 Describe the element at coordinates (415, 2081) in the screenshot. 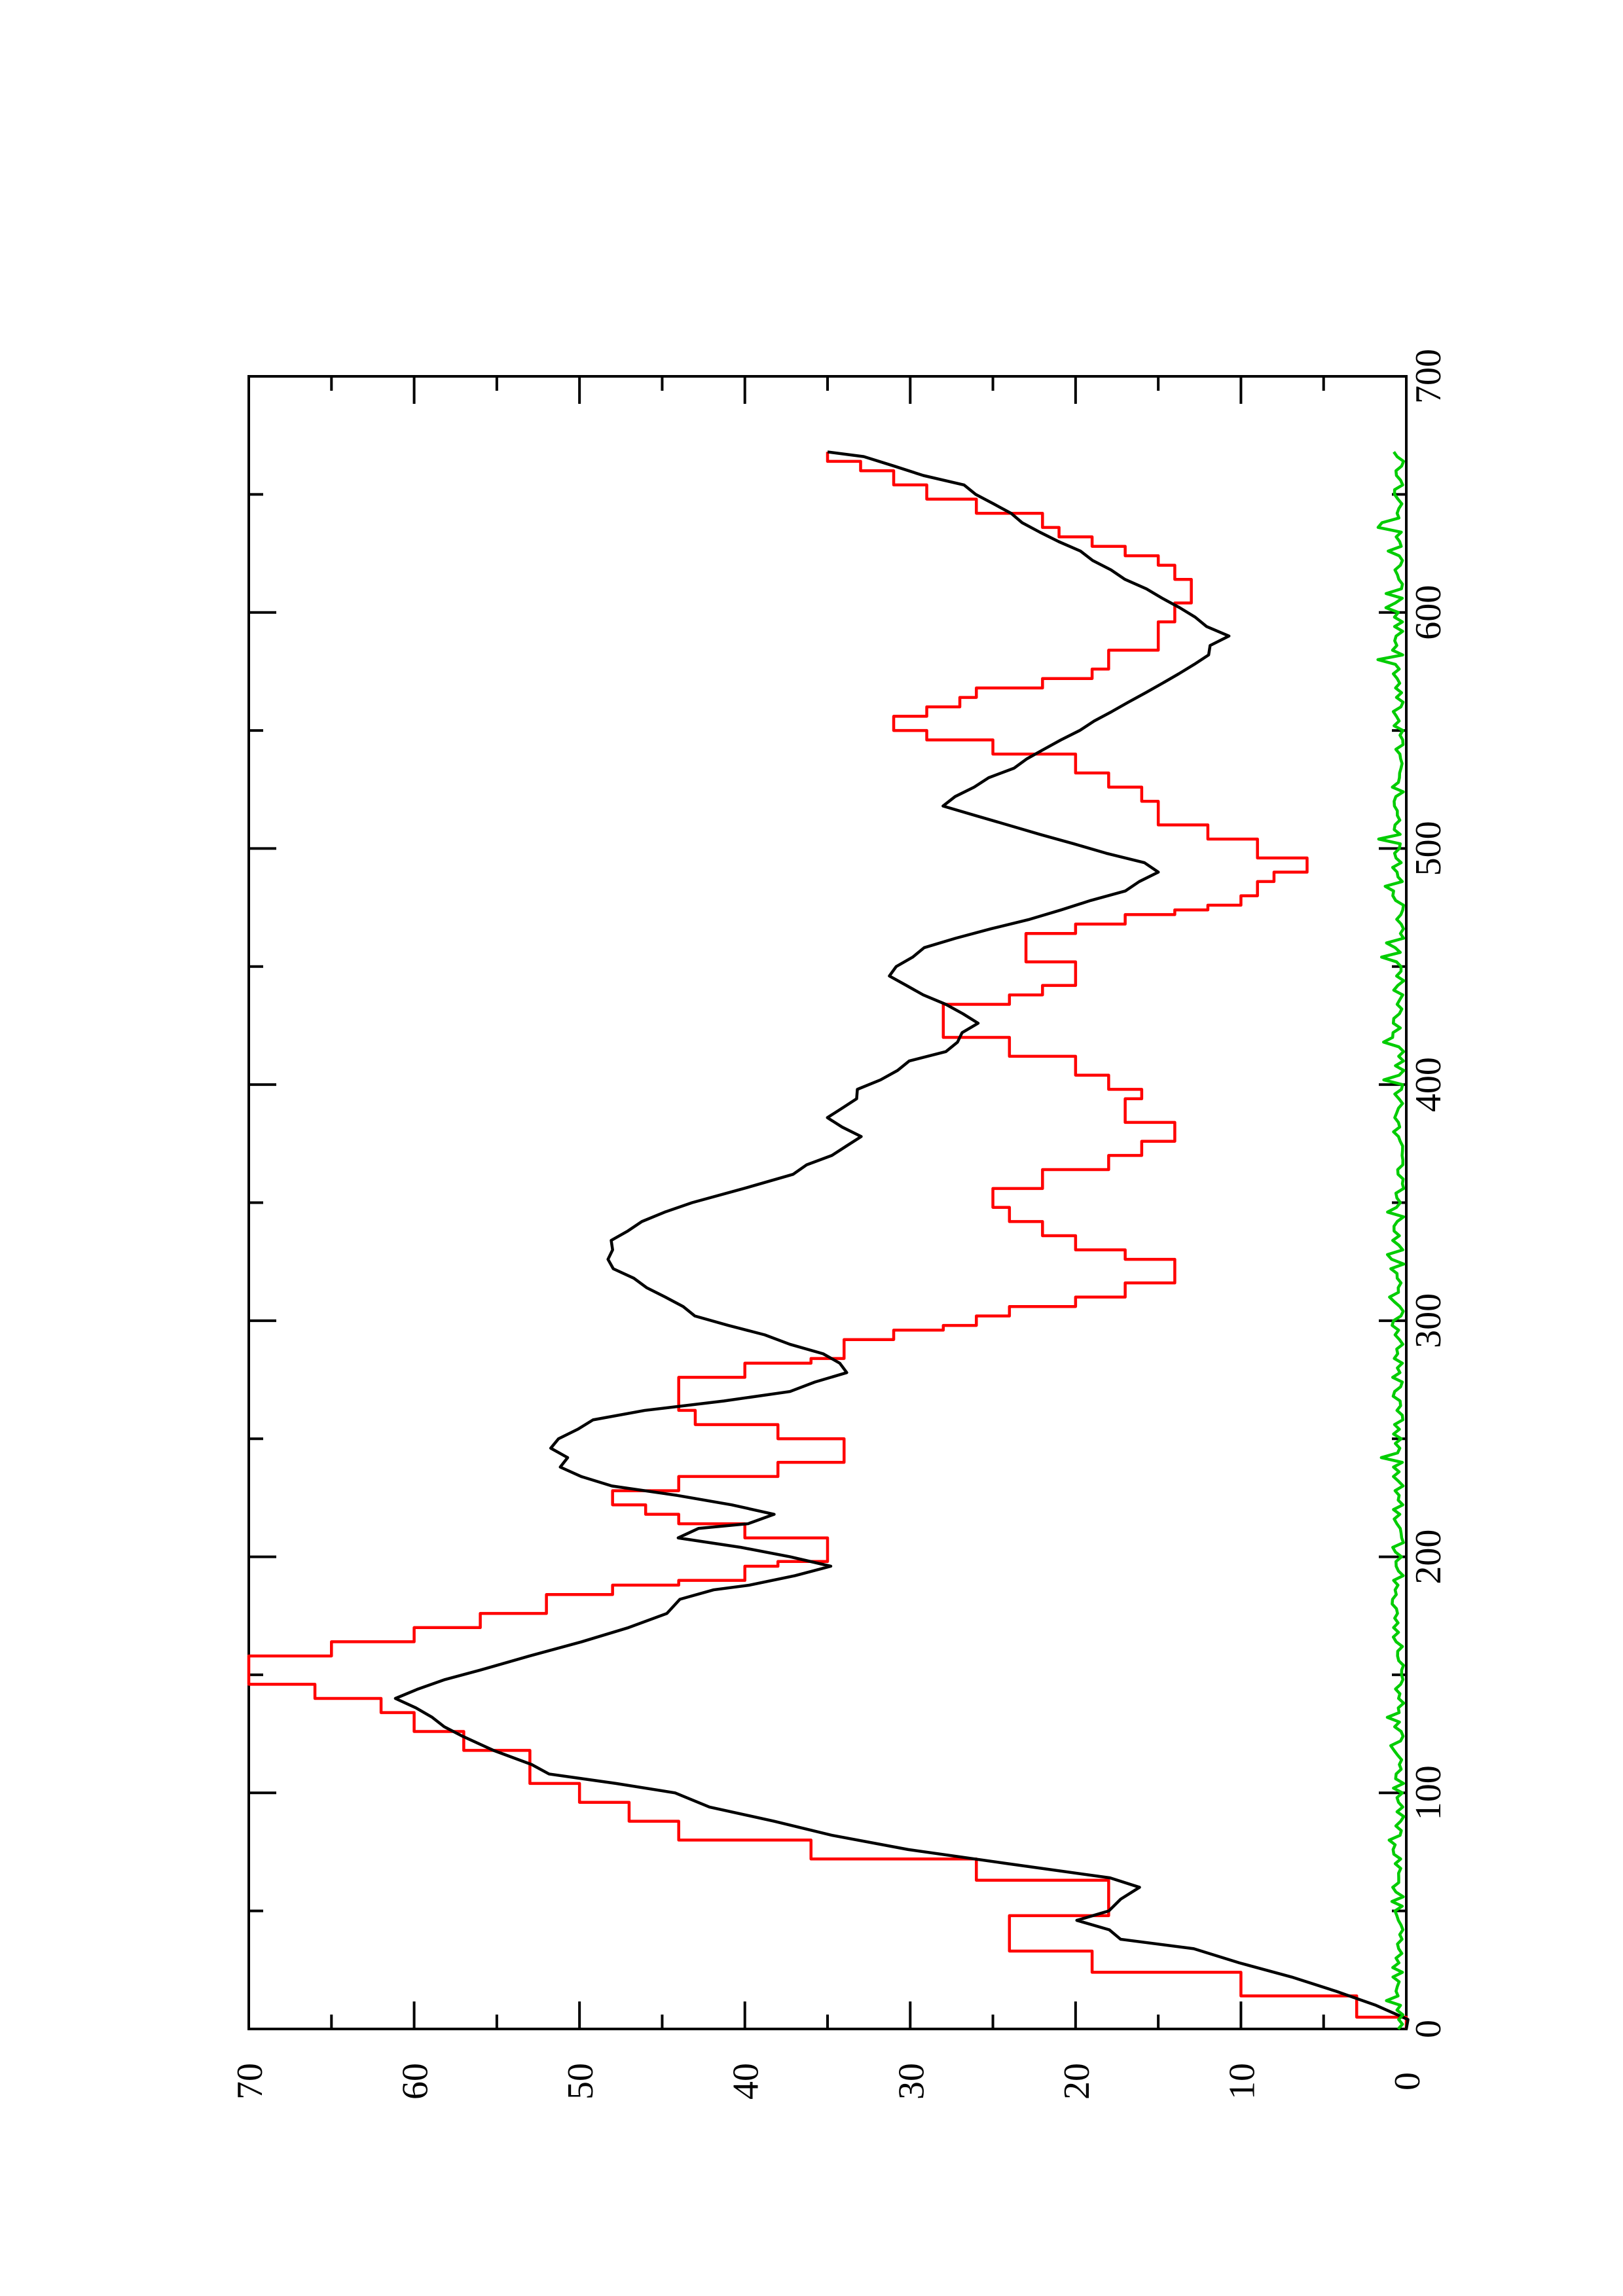

I see `y-tick-label: 60` at that location.